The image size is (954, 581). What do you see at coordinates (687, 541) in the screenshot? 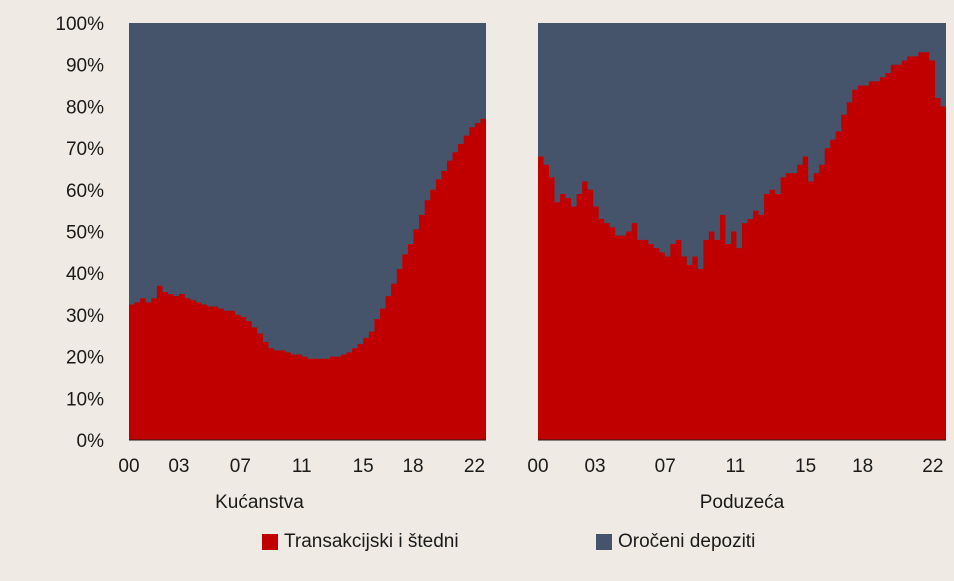
I see `legend-label-term-deposits: Oročeni depoziti` at bounding box center [687, 541].